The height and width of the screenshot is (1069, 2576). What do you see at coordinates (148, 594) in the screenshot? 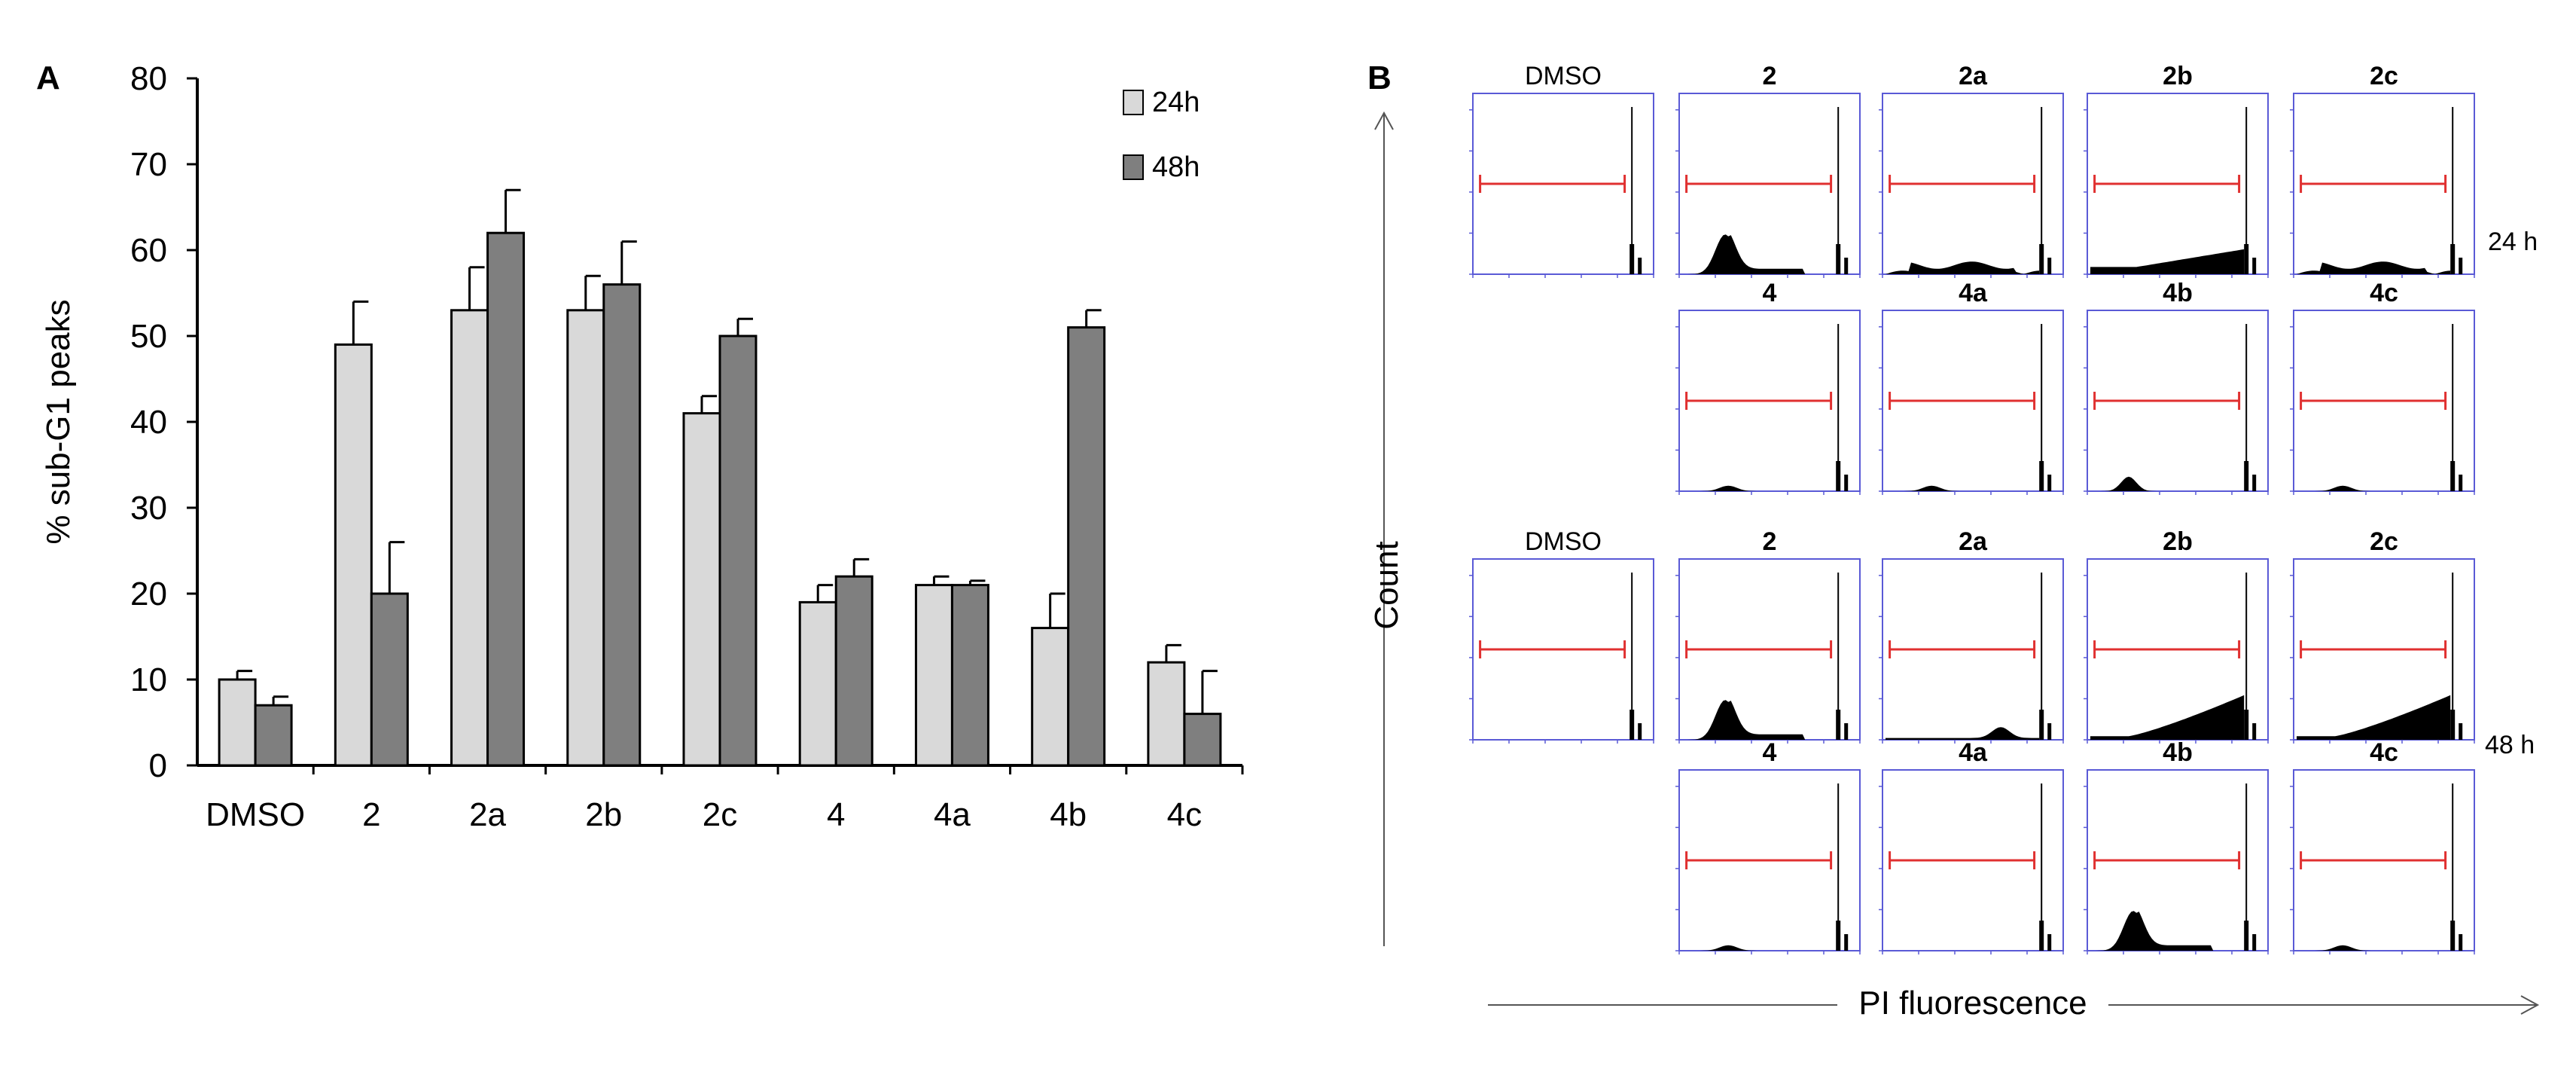
I see `y-tick-label: 20` at bounding box center [148, 594].